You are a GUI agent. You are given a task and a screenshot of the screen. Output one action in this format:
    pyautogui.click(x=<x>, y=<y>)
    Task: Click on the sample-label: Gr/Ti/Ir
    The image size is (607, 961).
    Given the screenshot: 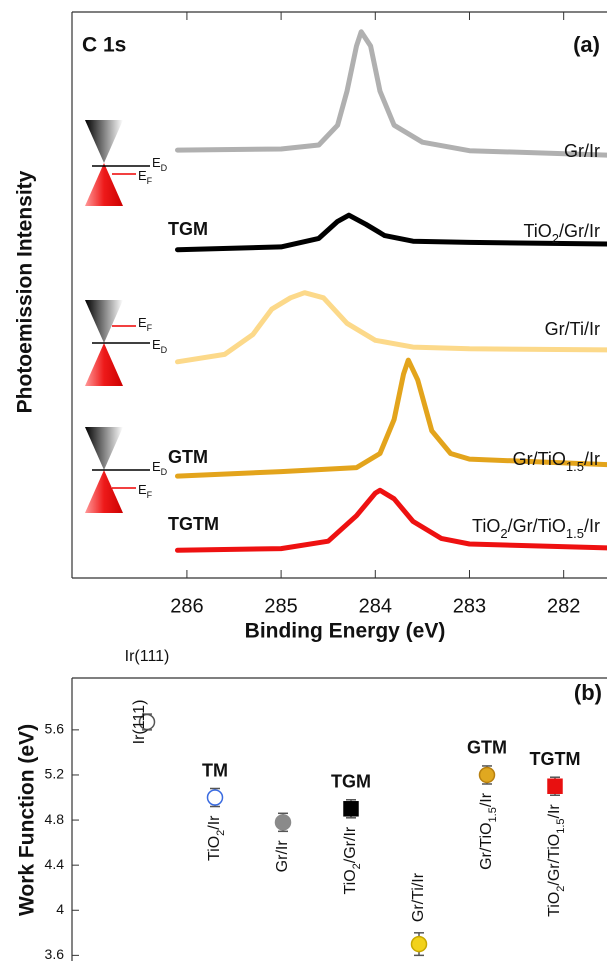 What is the action you would take?
    pyautogui.click(x=572, y=329)
    